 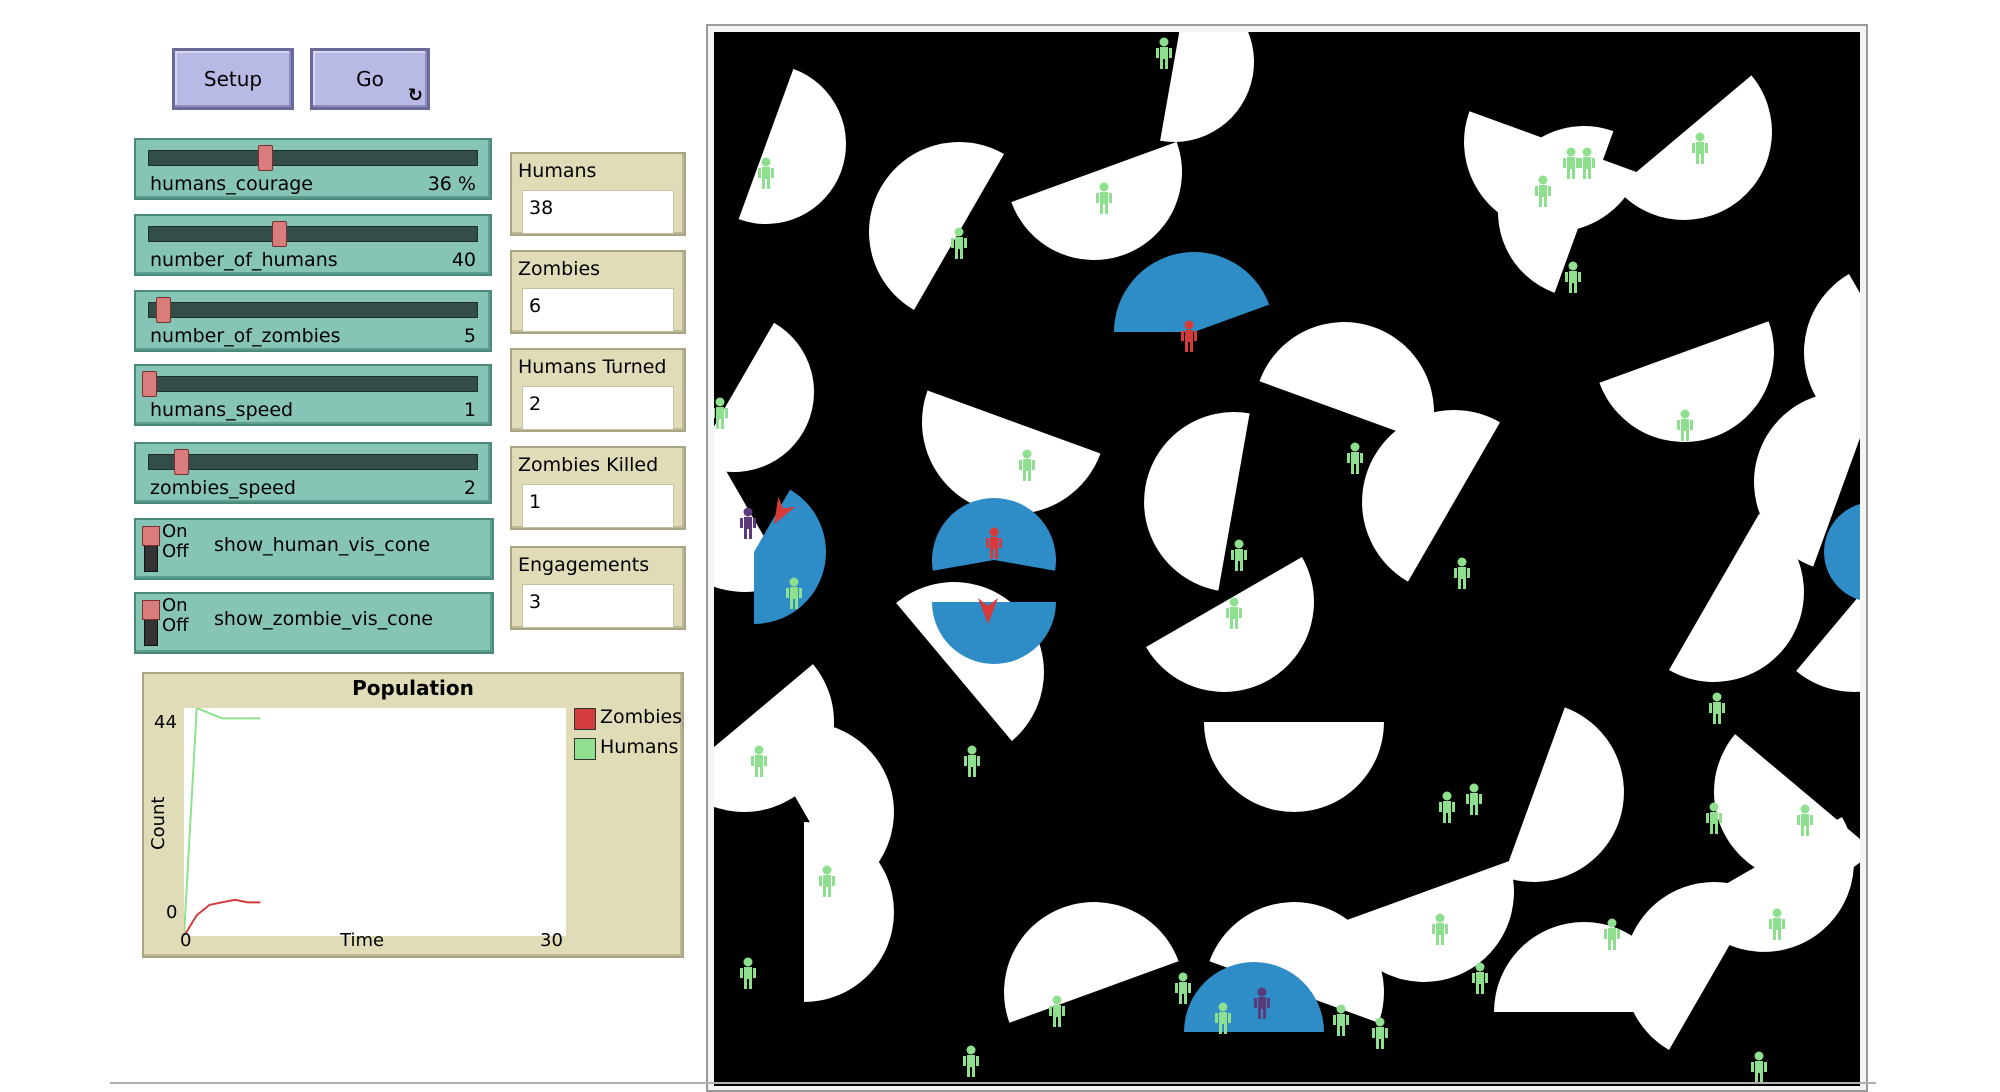 What do you see at coordinates (222, 821) in the screenshot?
I see `series-line-humans` at bounding box center [222, 821].